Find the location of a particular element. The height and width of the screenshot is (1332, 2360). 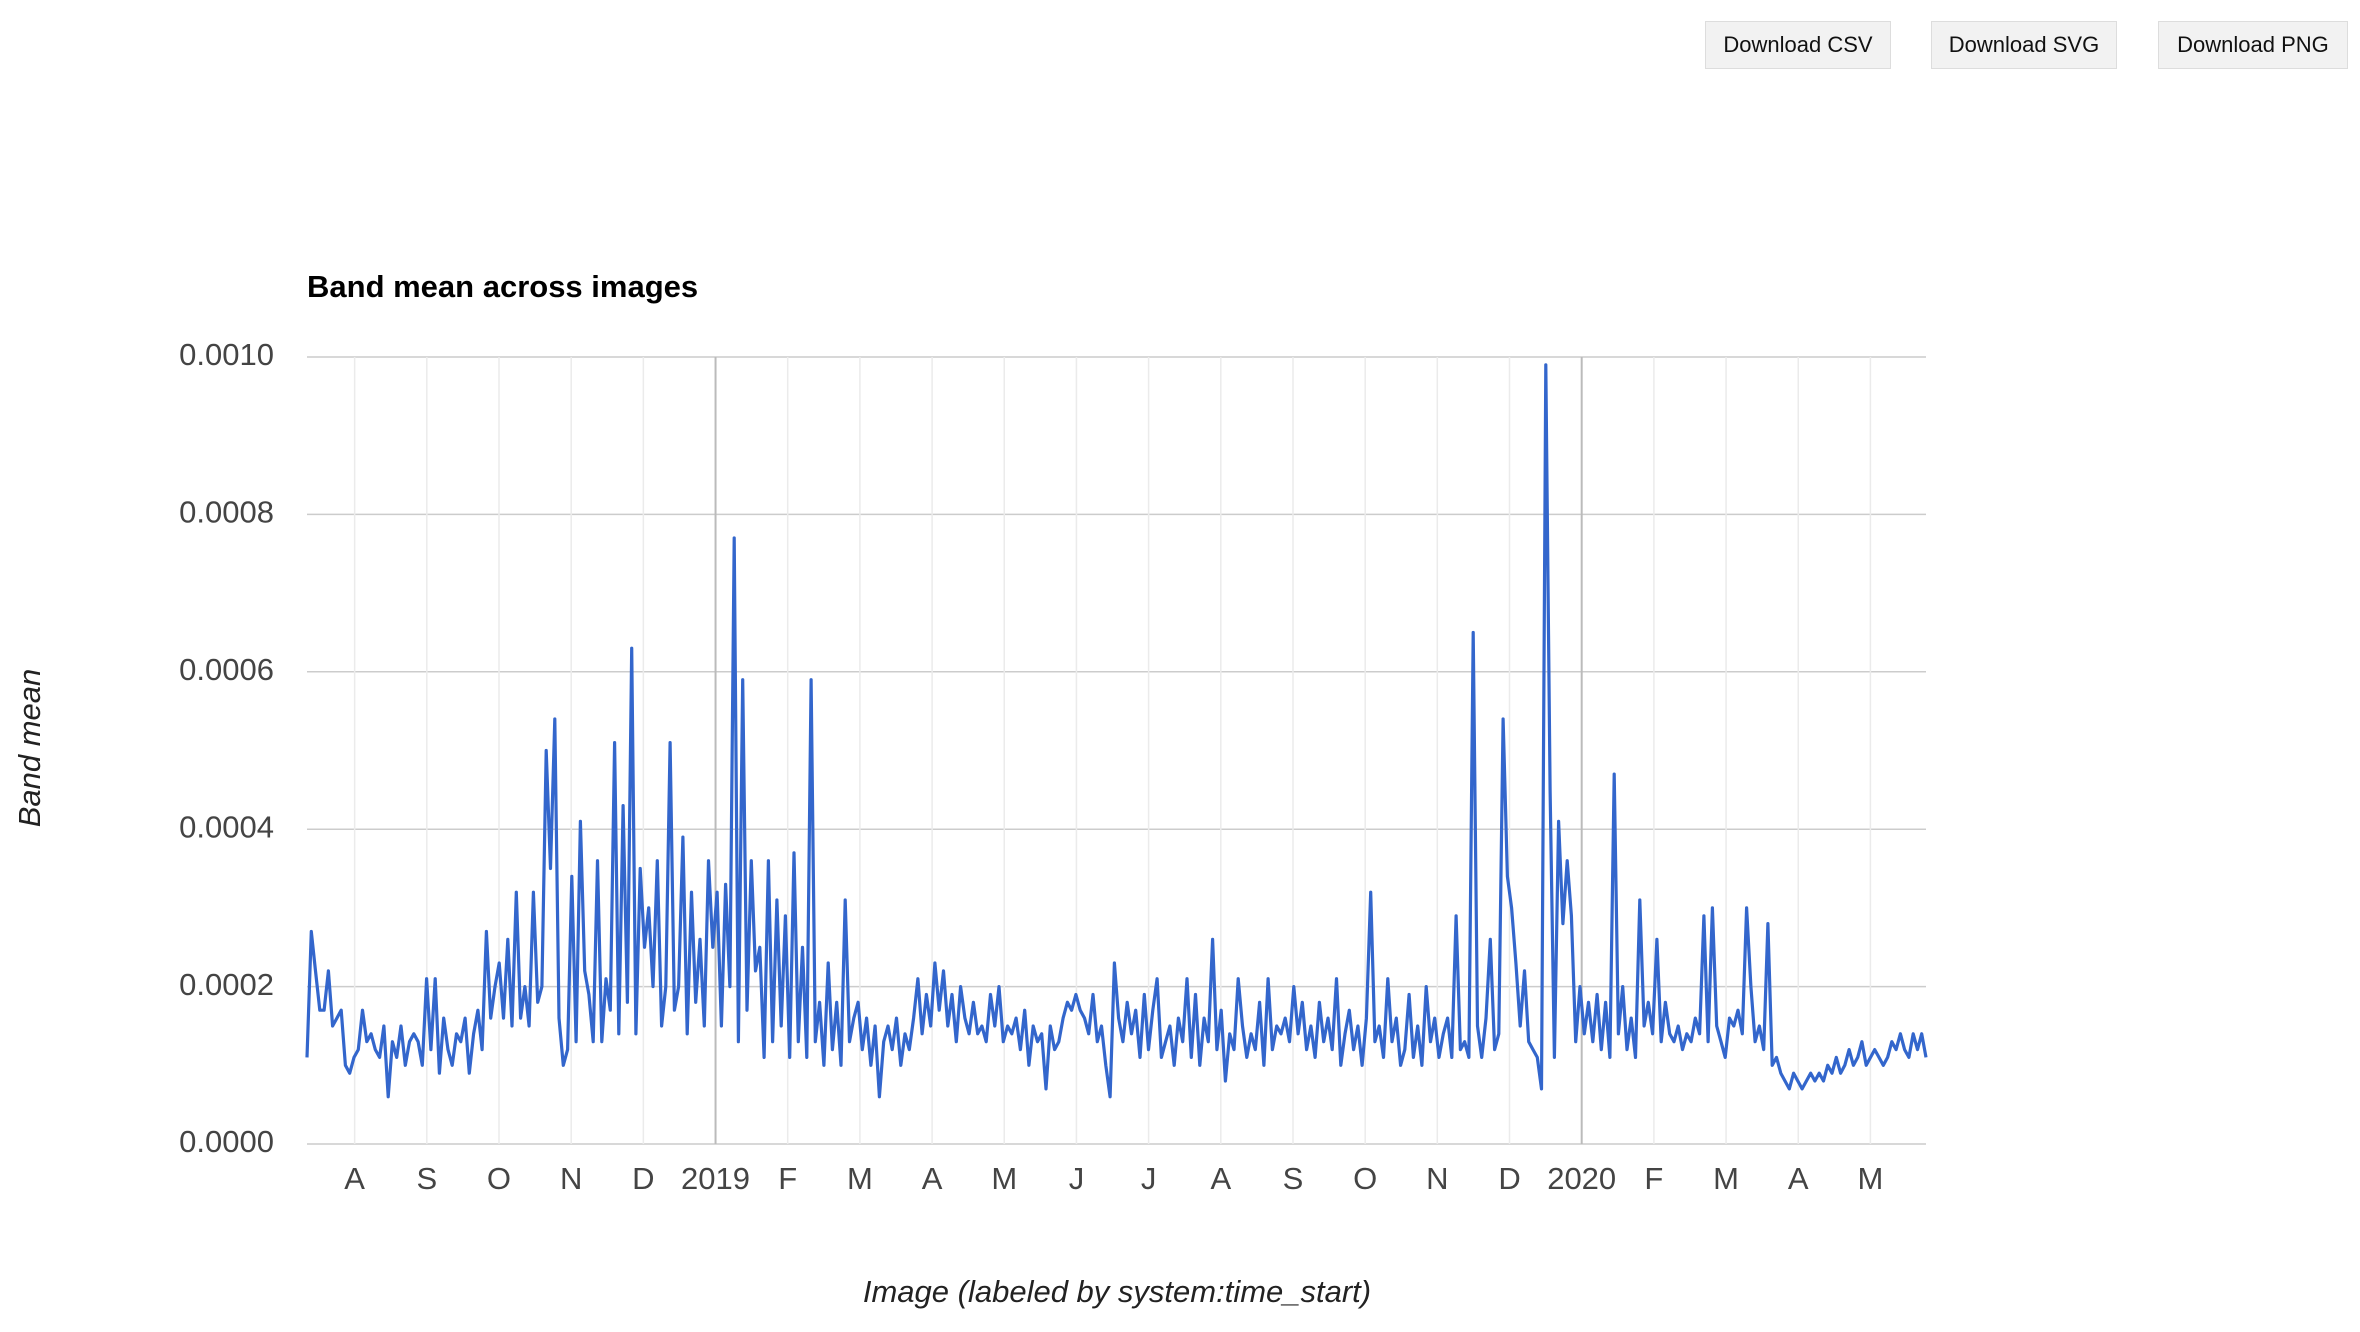

download-csv-button: Download CSV is located at coordinates (1798, 45).